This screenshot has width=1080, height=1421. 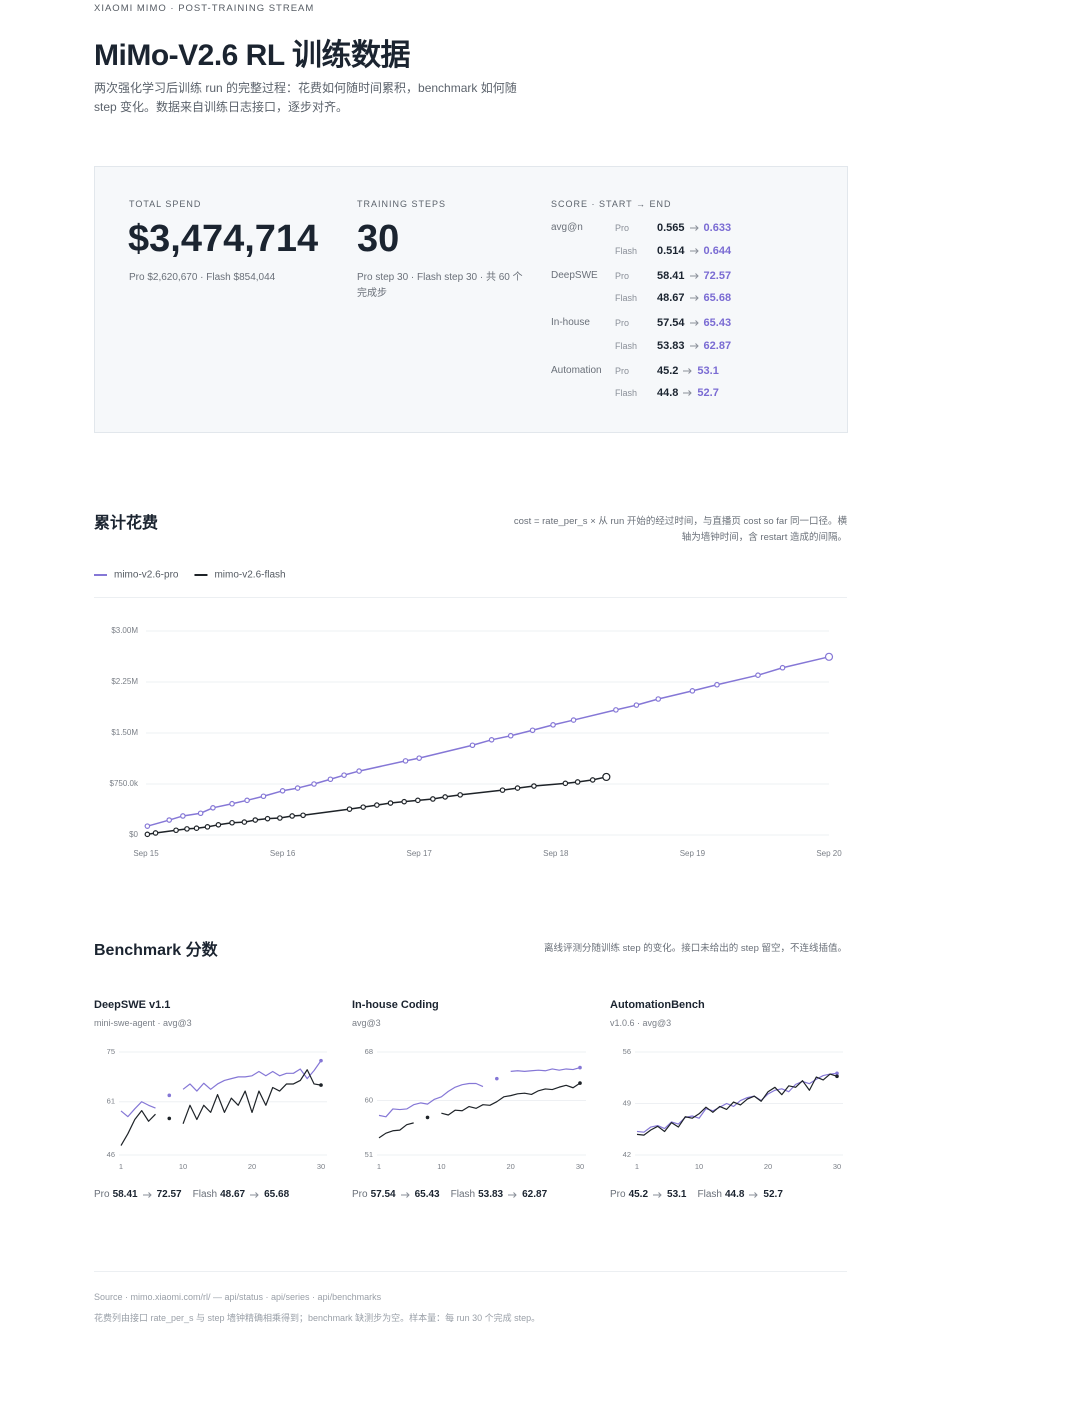 I want to click on y-tick-label: 56, so click(x=627, y=1051).